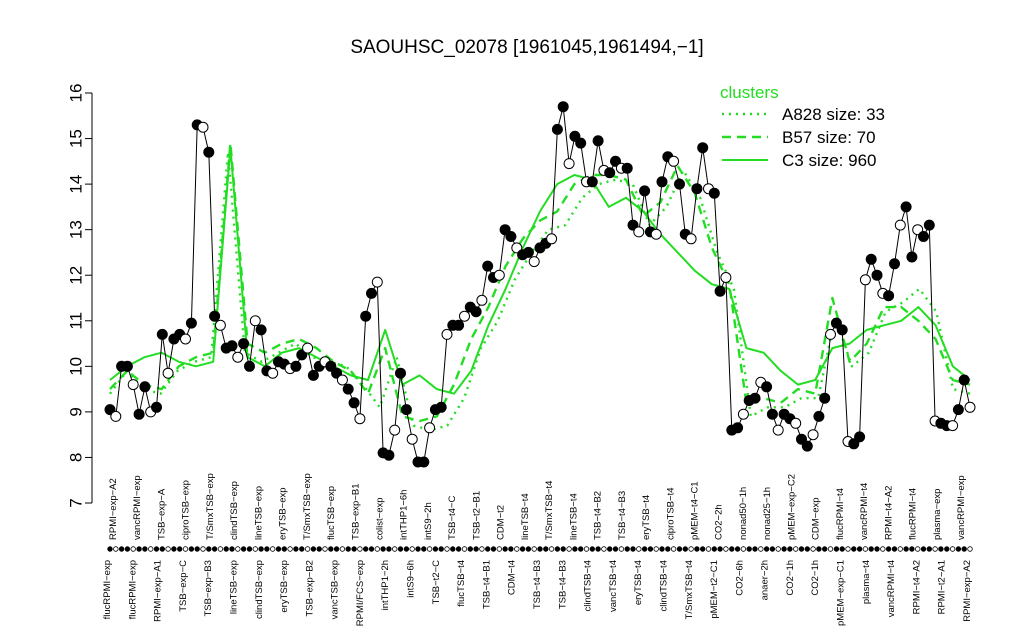 This screenshot has width=1024, height=640. What do you see at coordinates (76, 184) in the screenshot?
I see `y-tick-label: 14` at bounding box center [76, 184].